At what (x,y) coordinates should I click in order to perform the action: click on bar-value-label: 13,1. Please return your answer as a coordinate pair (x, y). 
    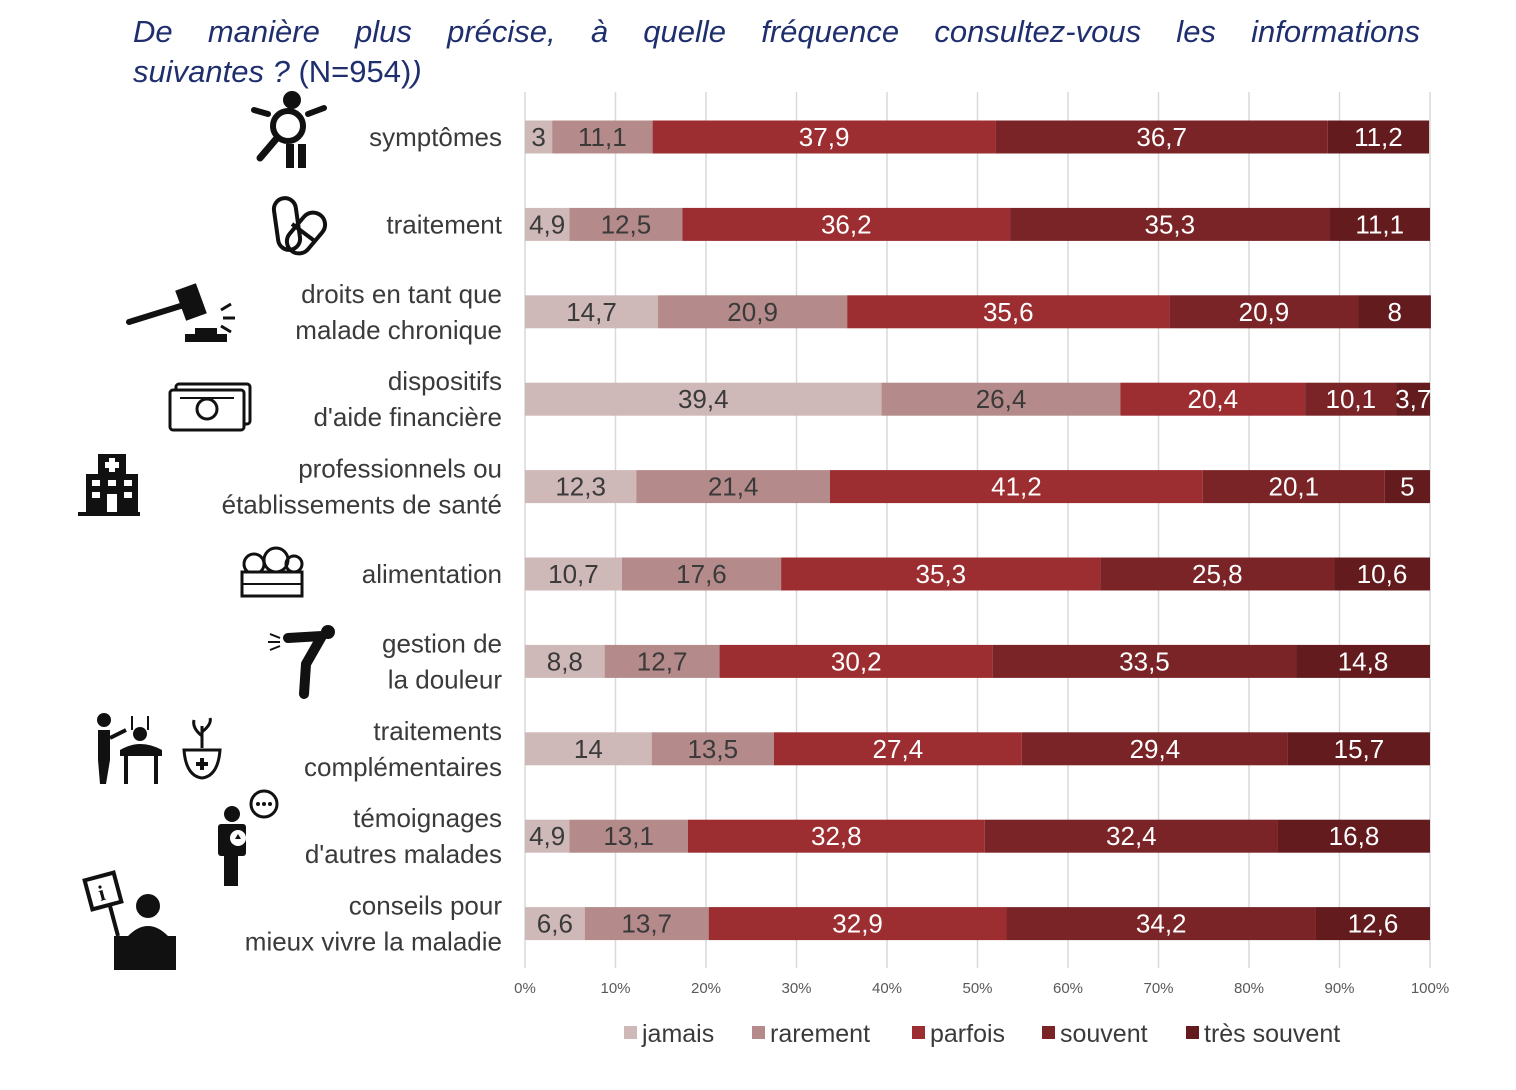
    Looking at the image, I should click on (628, 836).